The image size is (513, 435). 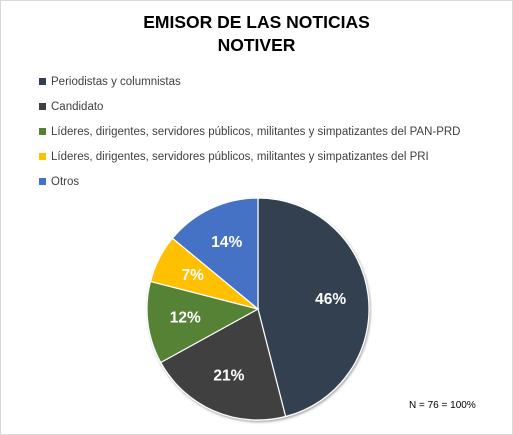 What do you see at coordinates (228, 375) in the screenshot?
I see `pie-slice-value-label: 21%` at bounding box center [228, 375].